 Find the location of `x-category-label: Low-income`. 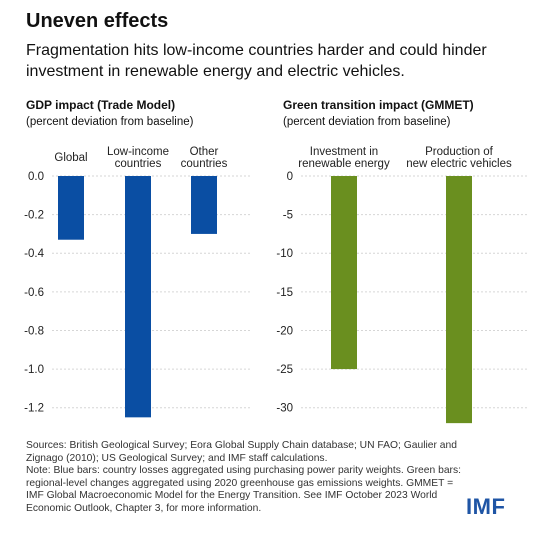

x-category-label: Low-income is located at coordinates (138, 152).